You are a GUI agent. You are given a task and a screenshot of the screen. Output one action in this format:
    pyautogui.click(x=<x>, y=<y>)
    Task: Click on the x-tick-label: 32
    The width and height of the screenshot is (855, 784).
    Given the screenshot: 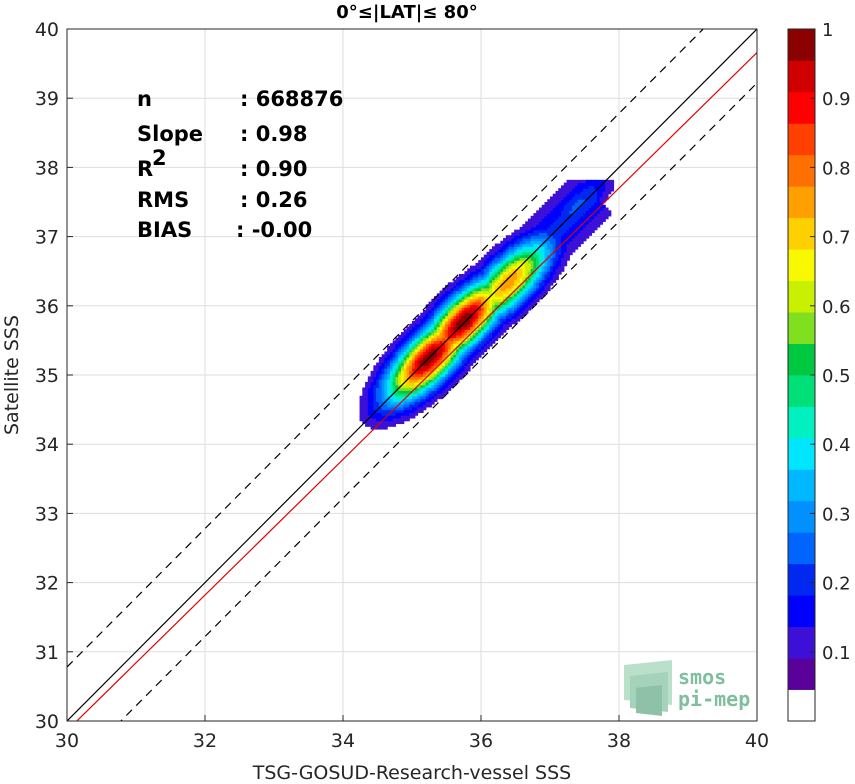 What is the action you would take?
    pyautogui.click(x=205, y=741)
    